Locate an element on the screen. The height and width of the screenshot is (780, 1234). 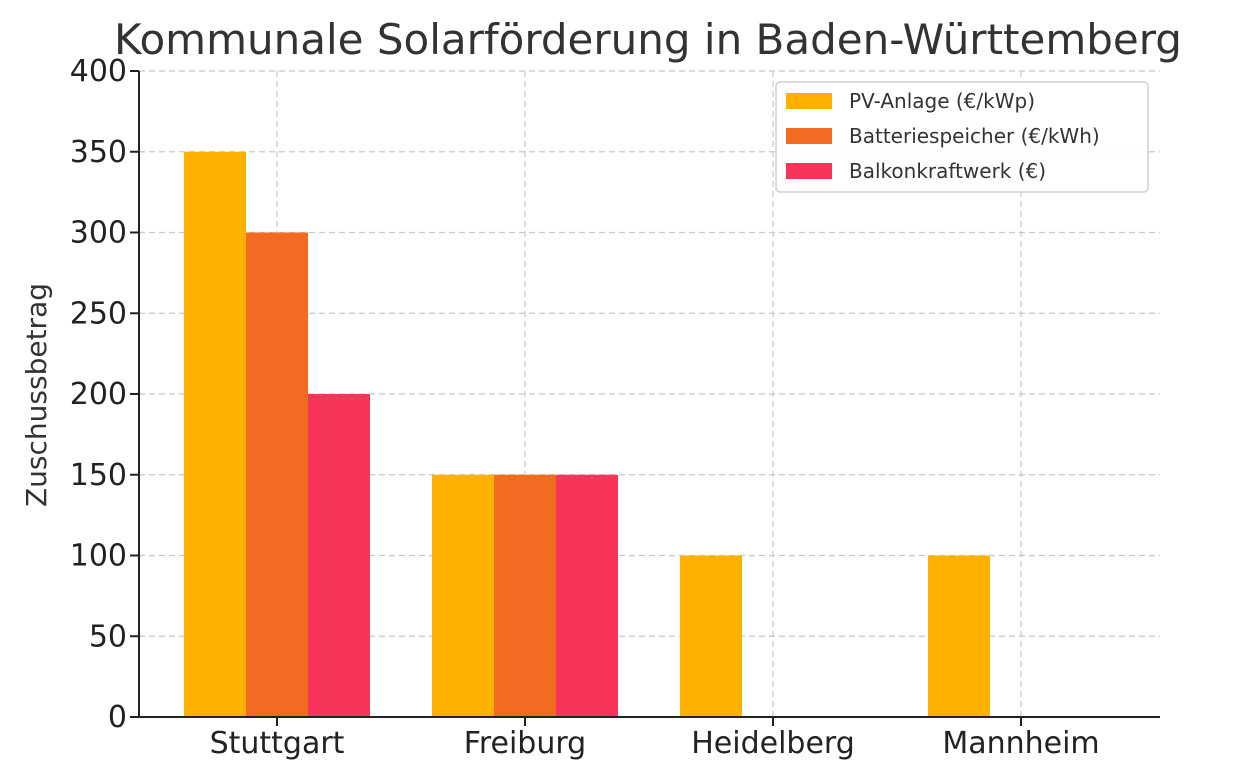
y-tick-label: 250 is located at coordinates (98, 313).